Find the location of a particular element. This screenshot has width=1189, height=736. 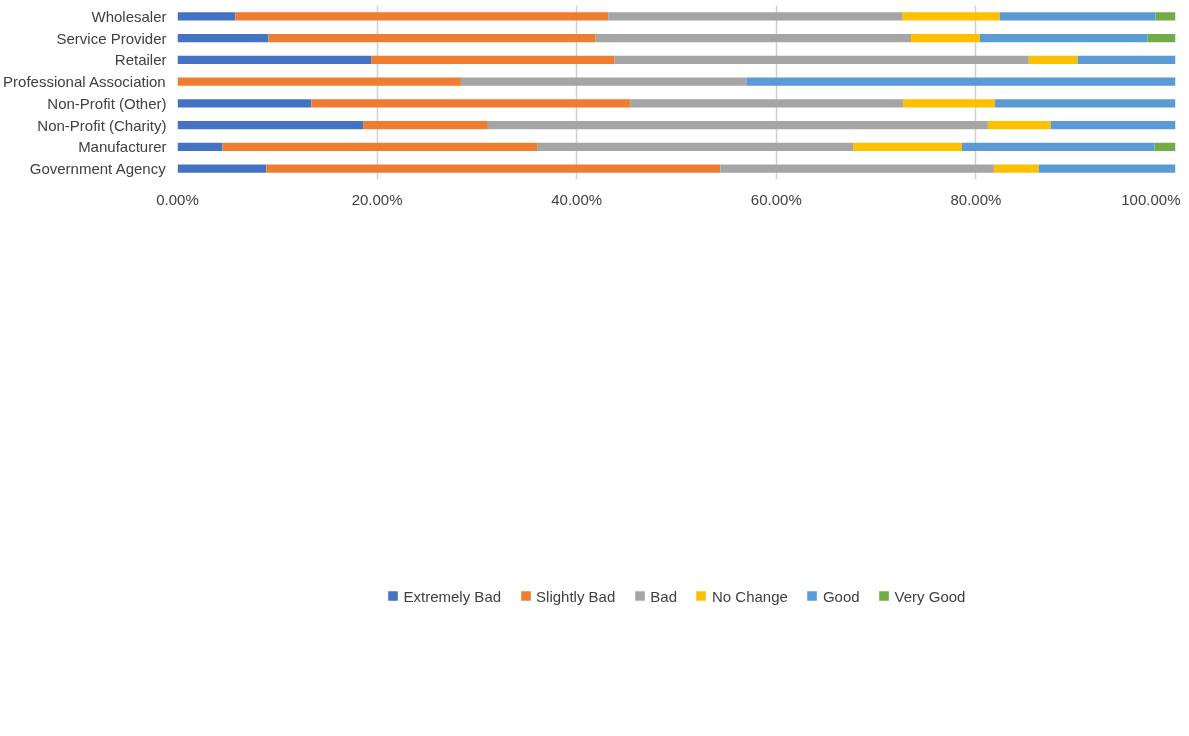

x-tick-label: 60.00% is located at coordinates (776, 199).